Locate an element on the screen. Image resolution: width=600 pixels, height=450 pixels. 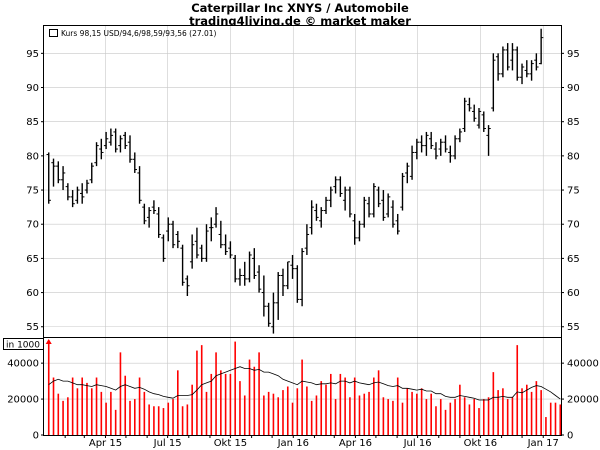
volume-unit-label: in 1000 is located at coordinates (23, 346).